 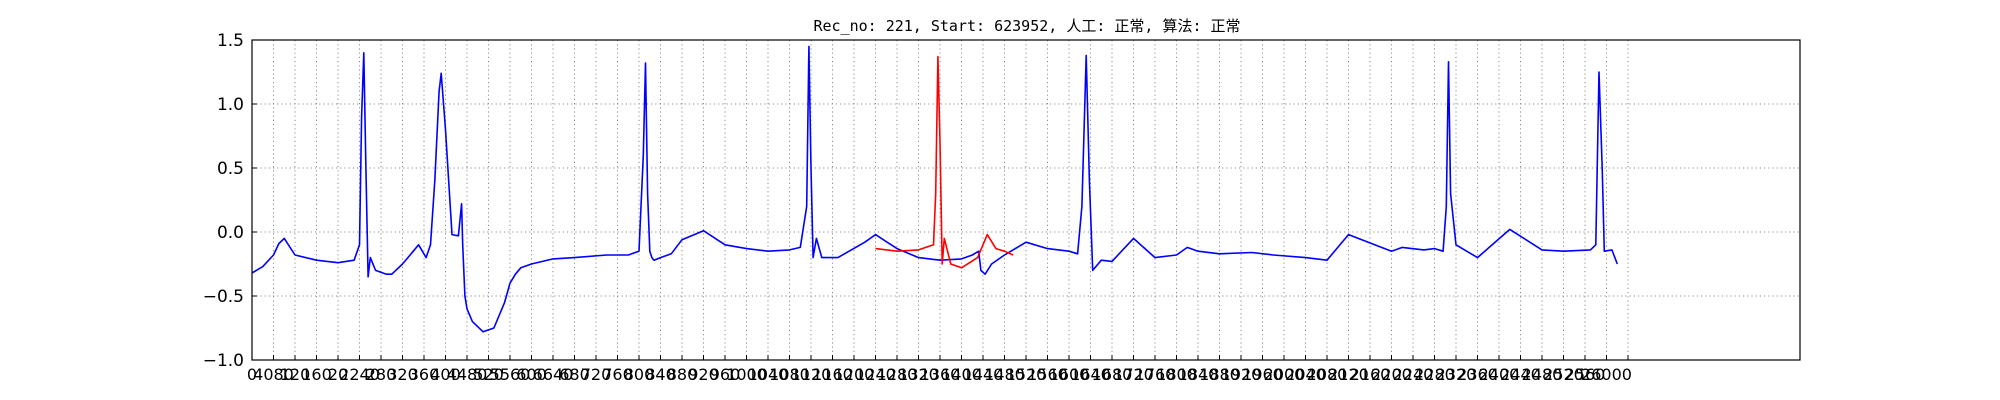 I want to click on x-tick-label: 1040, so click(x=768, y=374).